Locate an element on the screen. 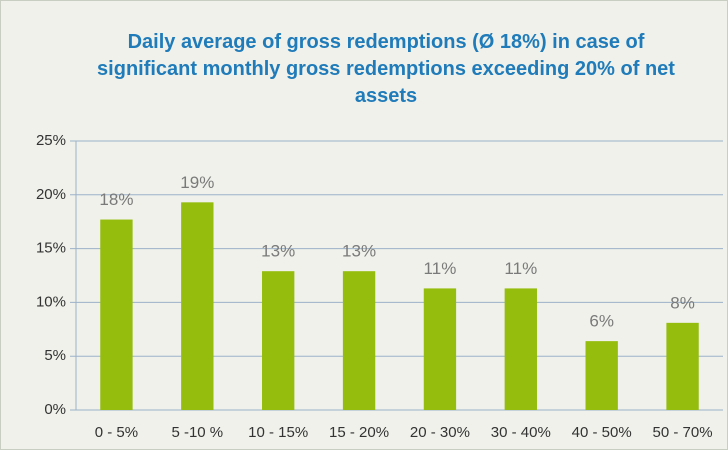 This screenshot has width=728, height=450. y-tick-label: 15% is located at coordinates (51, 248).